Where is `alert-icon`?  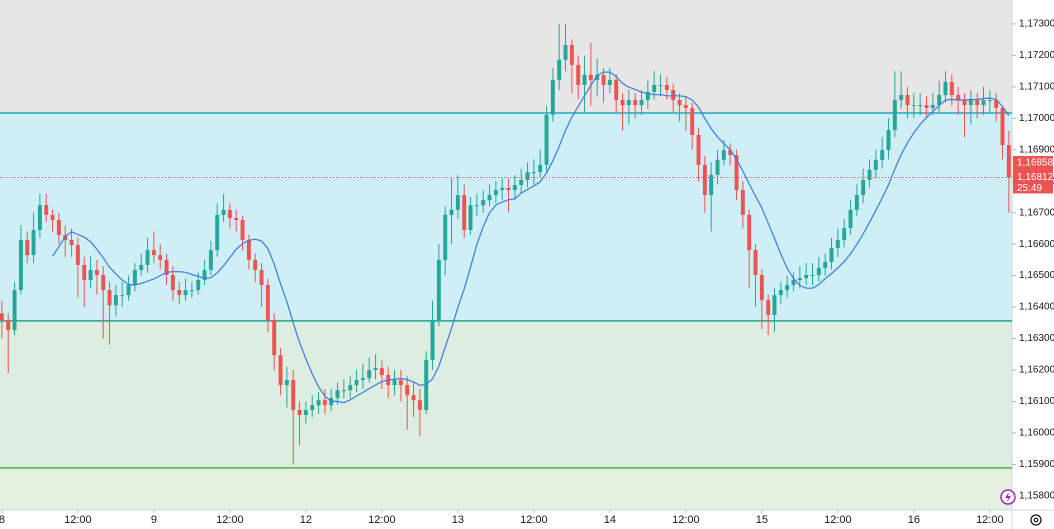
alert-icon is located at coordinates (1008, 497).